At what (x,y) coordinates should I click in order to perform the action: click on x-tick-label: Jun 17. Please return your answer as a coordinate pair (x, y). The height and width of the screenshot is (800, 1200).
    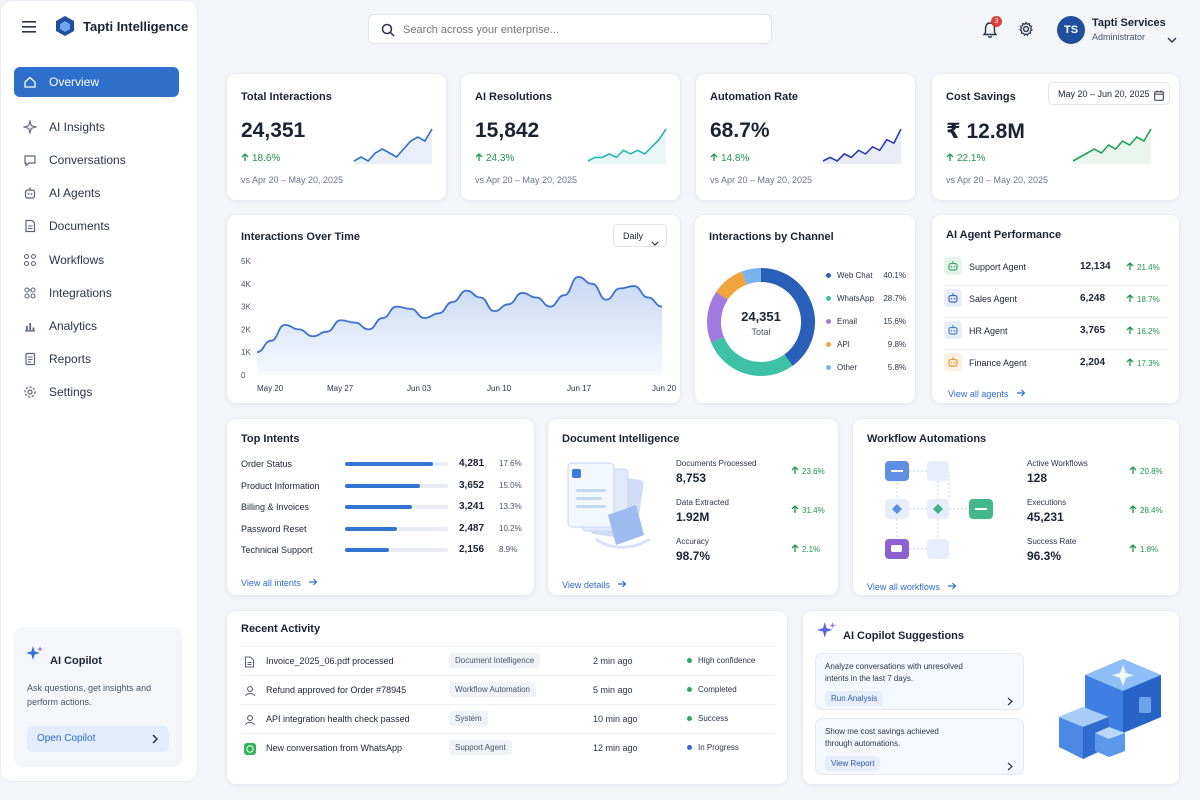
    Looking at the image, I should click on (579, 388).